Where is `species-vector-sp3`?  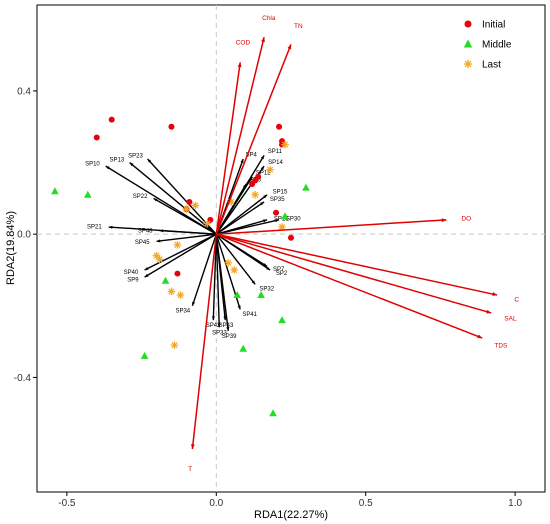
species-vector-sp3 is located at coordinates (231, 209).